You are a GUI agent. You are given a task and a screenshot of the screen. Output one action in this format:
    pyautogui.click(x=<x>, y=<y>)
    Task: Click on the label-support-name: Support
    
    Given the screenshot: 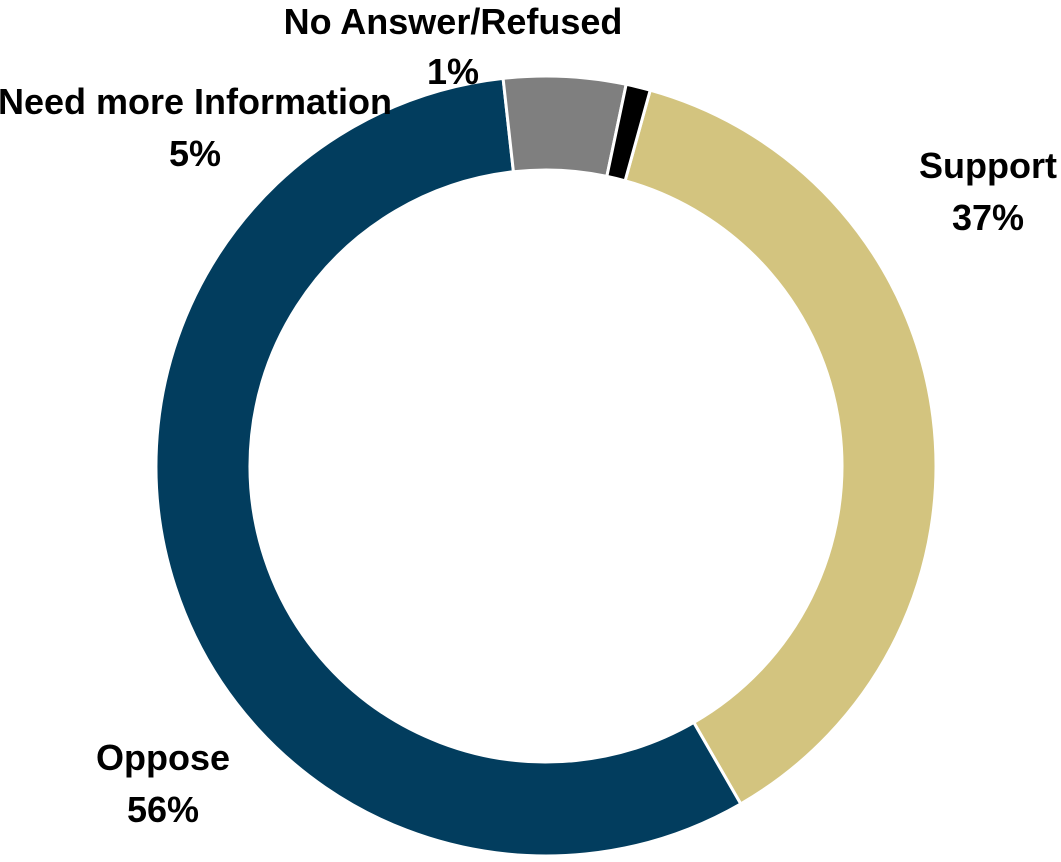 What is the action you would take?
    pyautogui.click(x=988, y=165)
    